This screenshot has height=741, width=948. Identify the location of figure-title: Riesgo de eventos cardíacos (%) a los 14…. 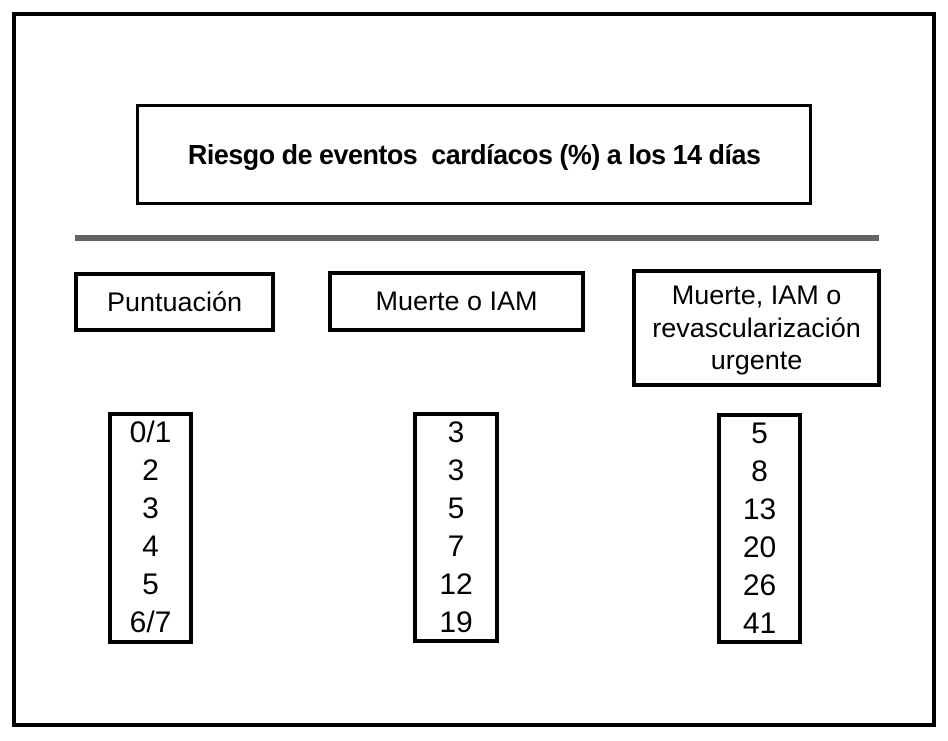
(474, 154).